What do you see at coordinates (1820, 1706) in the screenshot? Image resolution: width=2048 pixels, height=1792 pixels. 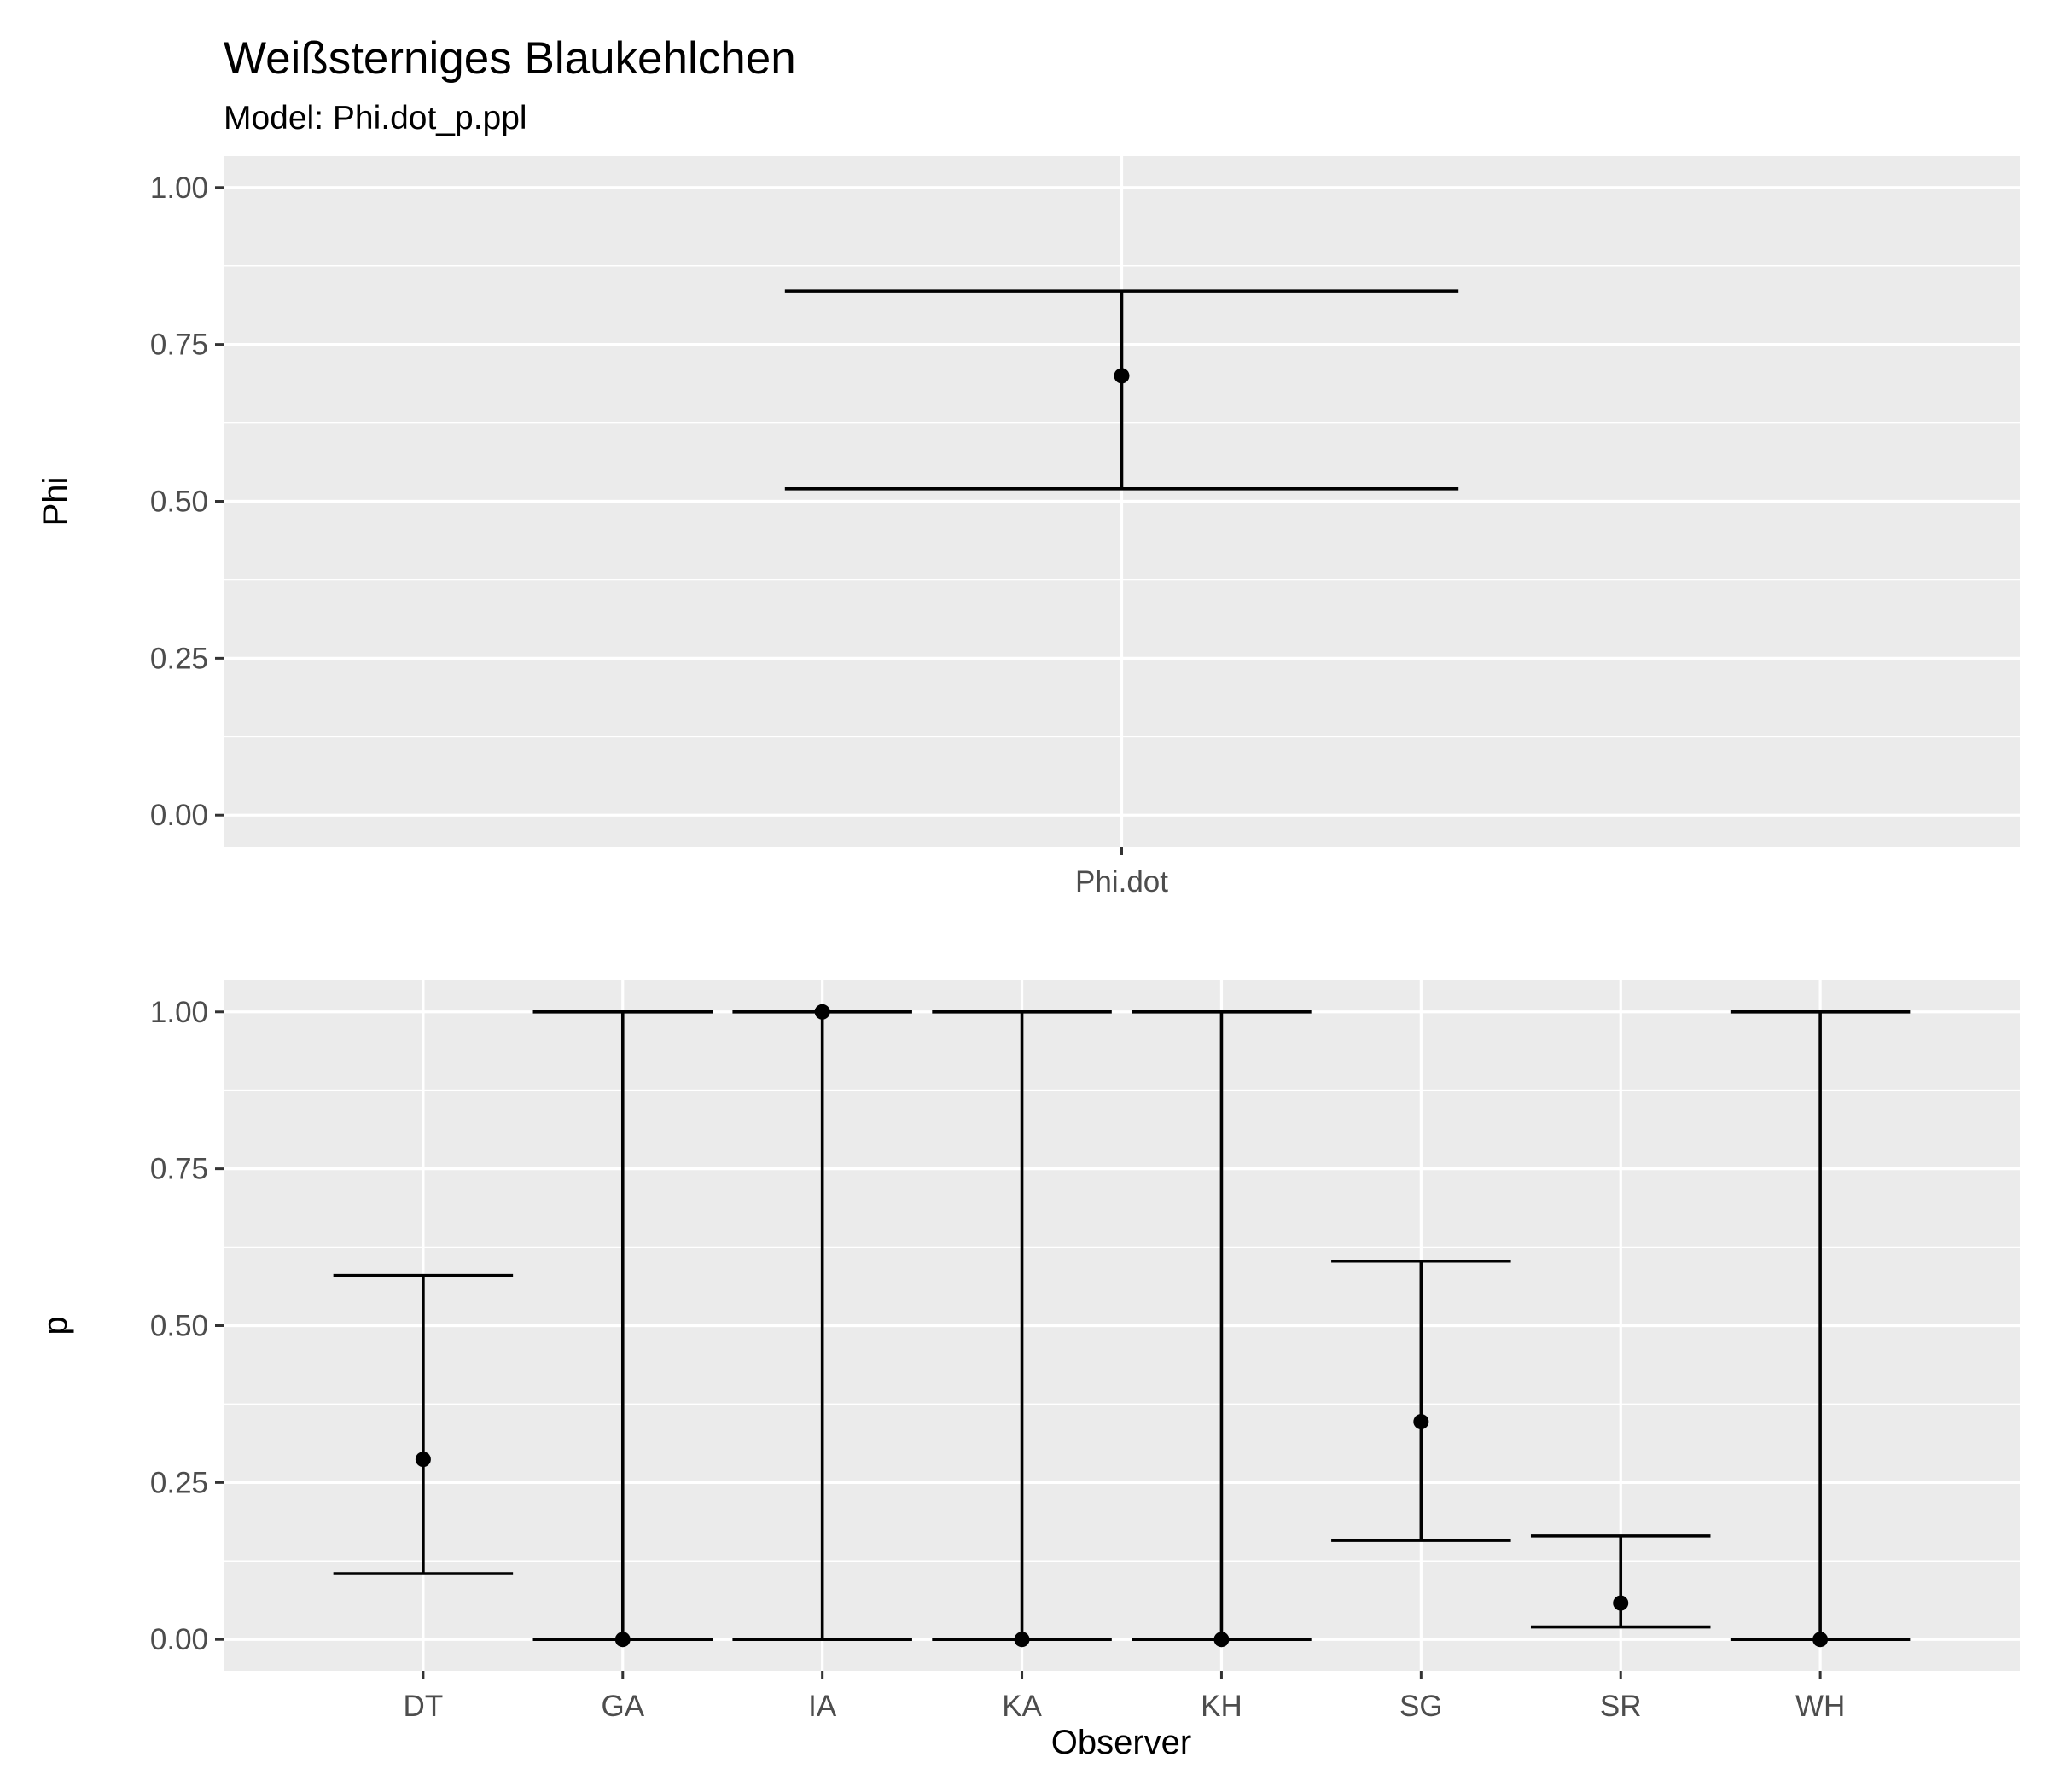 I see `p-x-tick-label-wh: WH` at bounding box center [1820, 1706].